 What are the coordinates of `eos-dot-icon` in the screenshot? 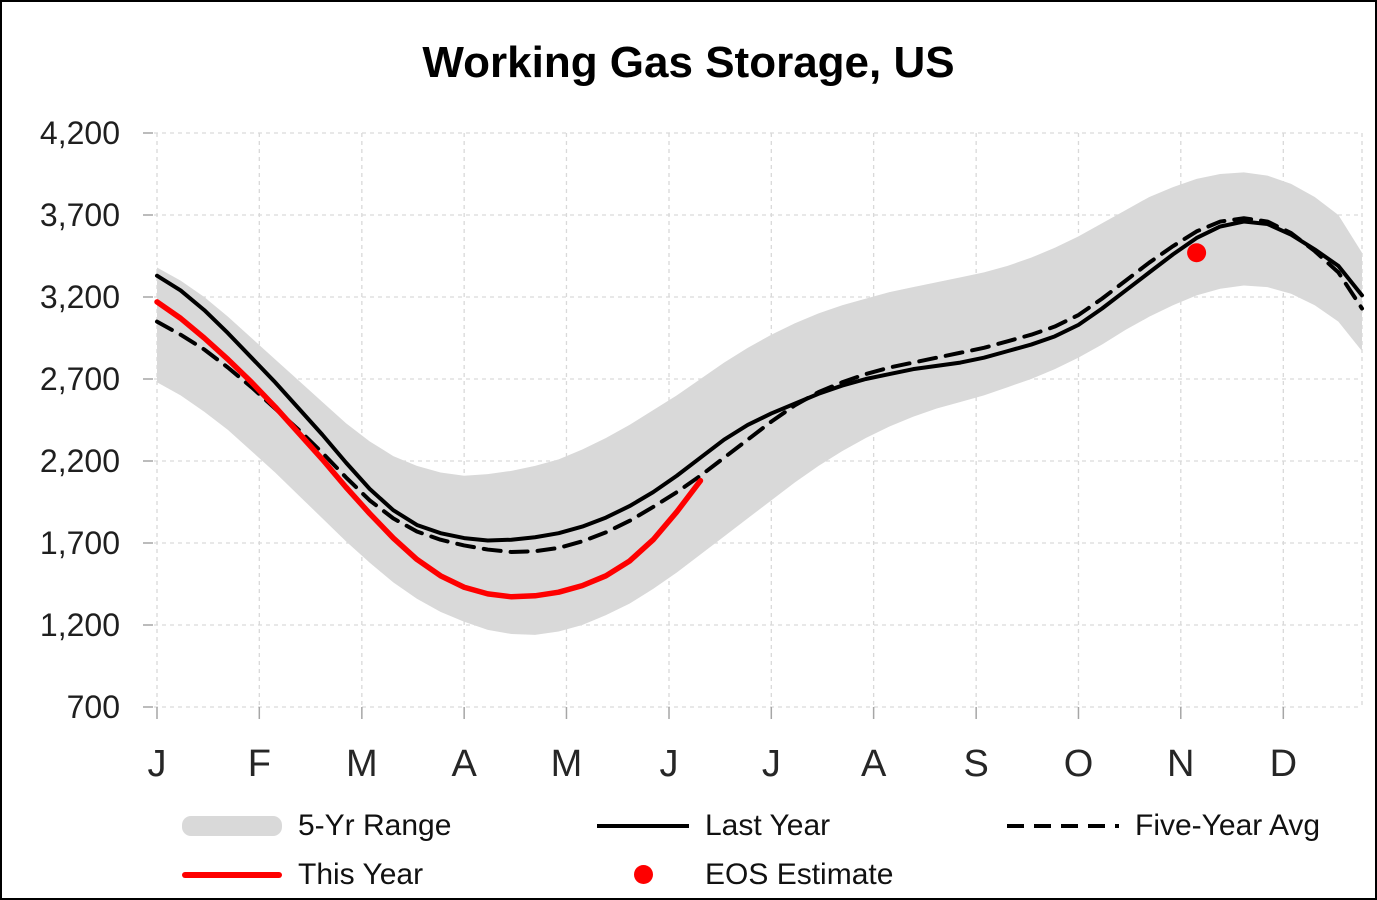 It's located at (643, 874).